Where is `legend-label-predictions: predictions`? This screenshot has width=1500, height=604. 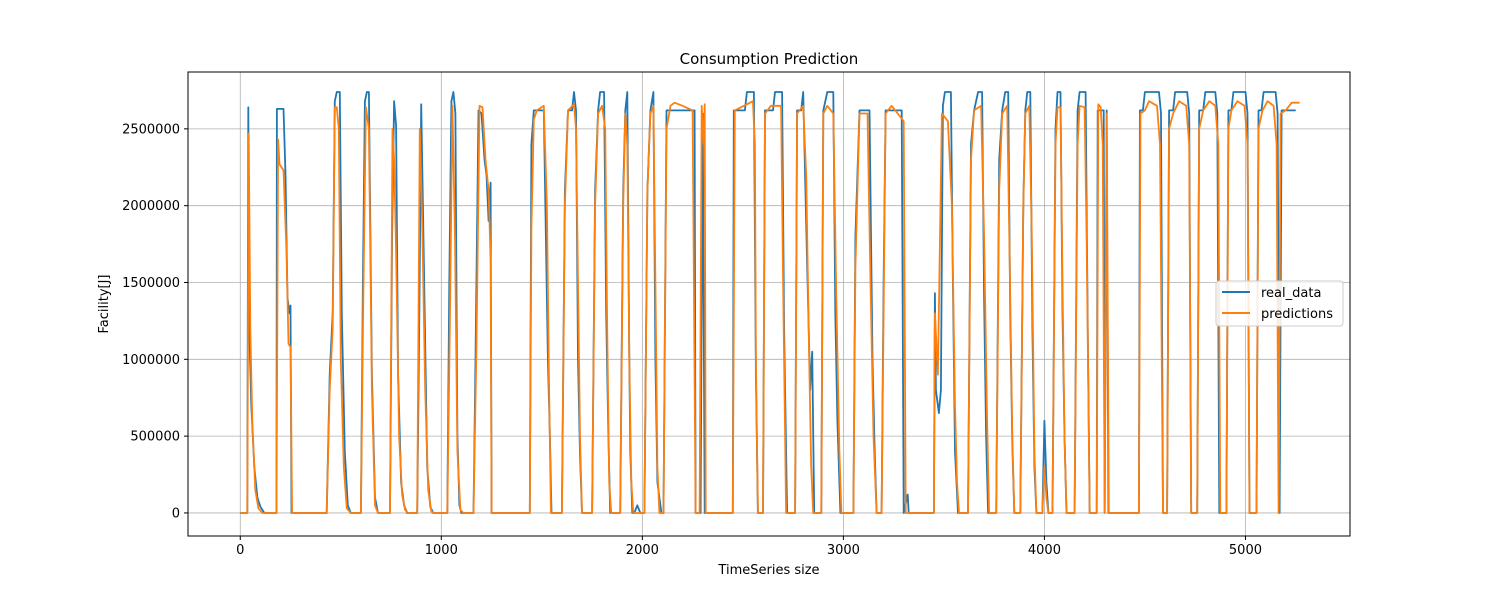 legend-label-predictions: predictions is located at coordinates (1297, 314).